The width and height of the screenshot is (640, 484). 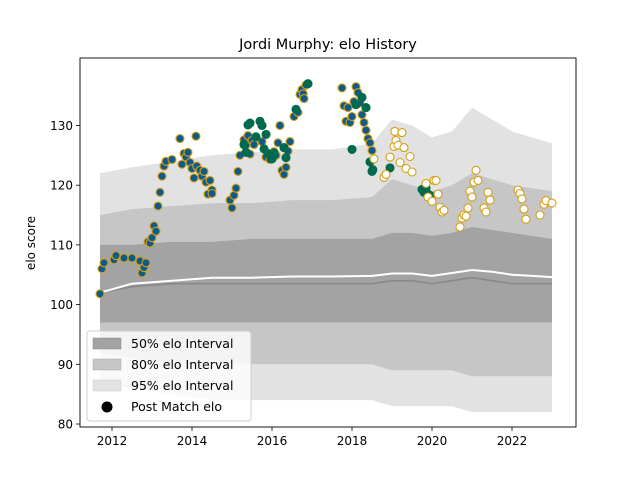 I want to click on x-tick-label: 2012, so click(x=112, y=441).